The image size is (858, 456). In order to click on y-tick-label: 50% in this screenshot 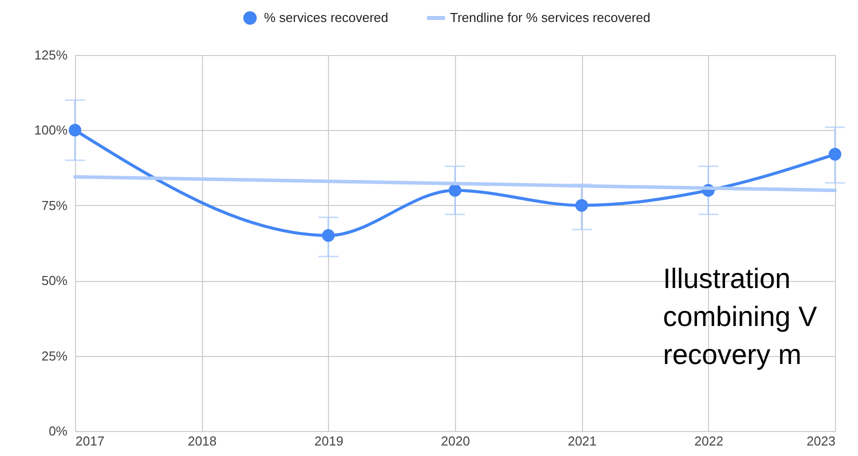, I will do `click(54, 280)`.